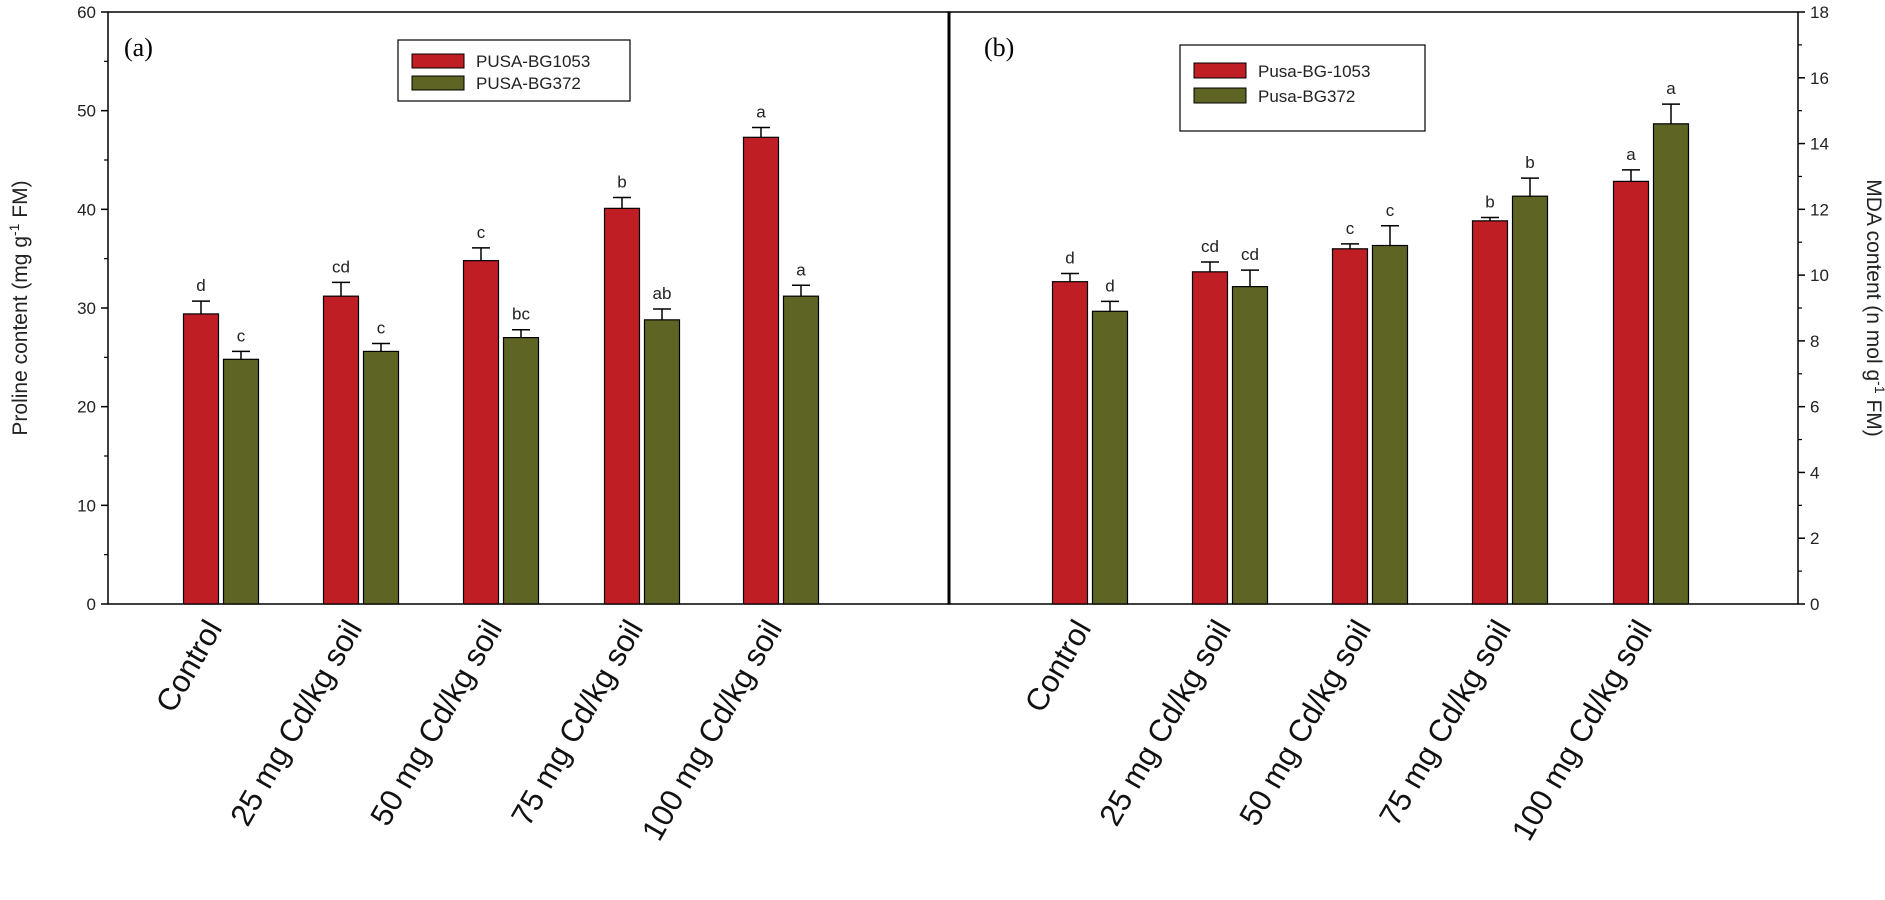 The width and height of the screenshot is (1885, 900). Describe the element at coordinates (1813, 308) in the screenshot. I see `panel-b-y-axis: 0 2 4 6 8 10 12 14 16 18` at that location.